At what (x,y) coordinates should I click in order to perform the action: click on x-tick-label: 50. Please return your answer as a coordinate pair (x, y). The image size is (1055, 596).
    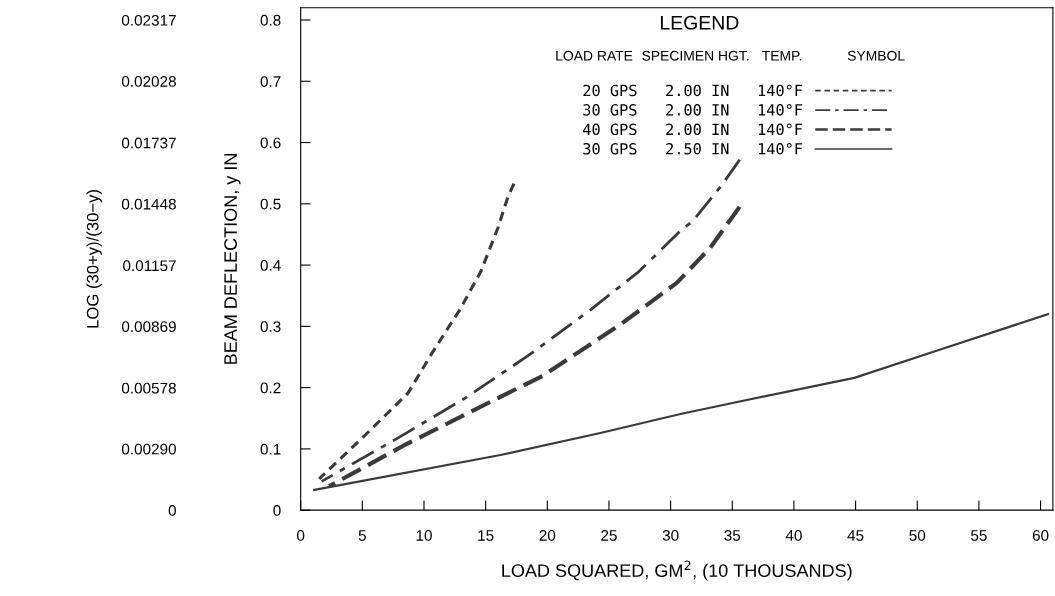
    Looking at the image, I should click on (917, 535).